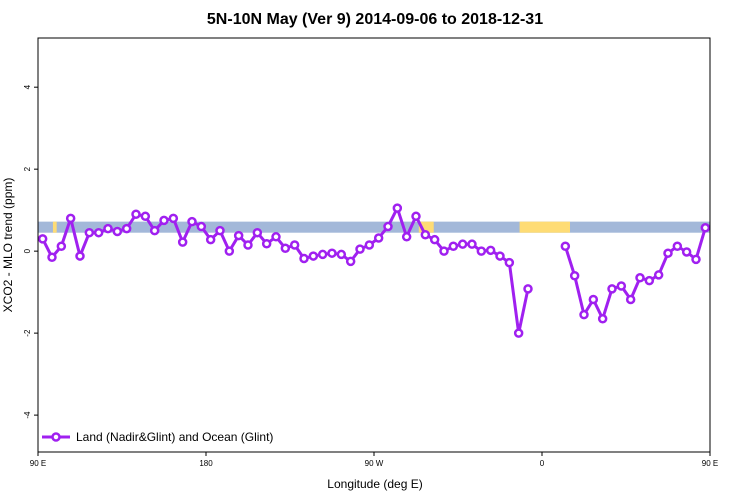 The width and height of the screenshot is (750, 500). I want to click on land-ocean-band, so click(374, 227).